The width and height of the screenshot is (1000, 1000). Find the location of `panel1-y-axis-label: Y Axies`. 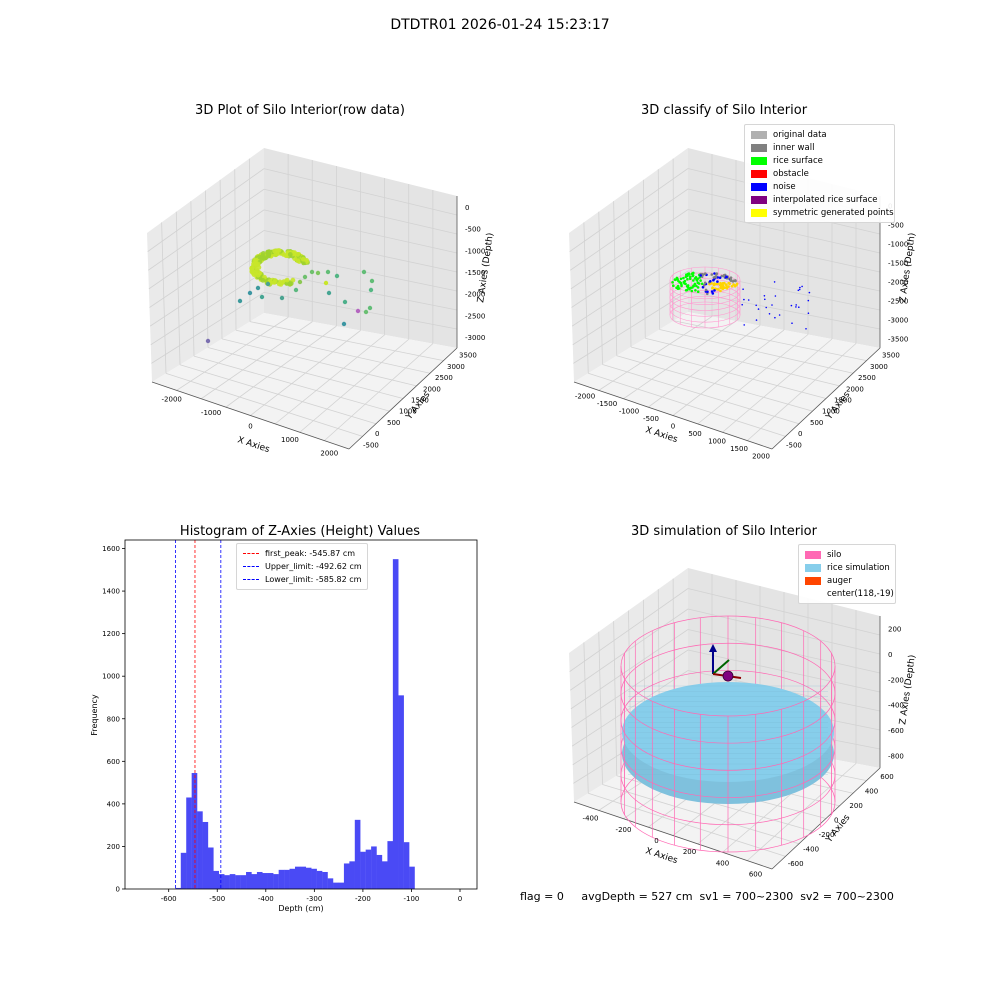

panel1-y-axis-label: Y Axies is located at coordinates (418, 406).